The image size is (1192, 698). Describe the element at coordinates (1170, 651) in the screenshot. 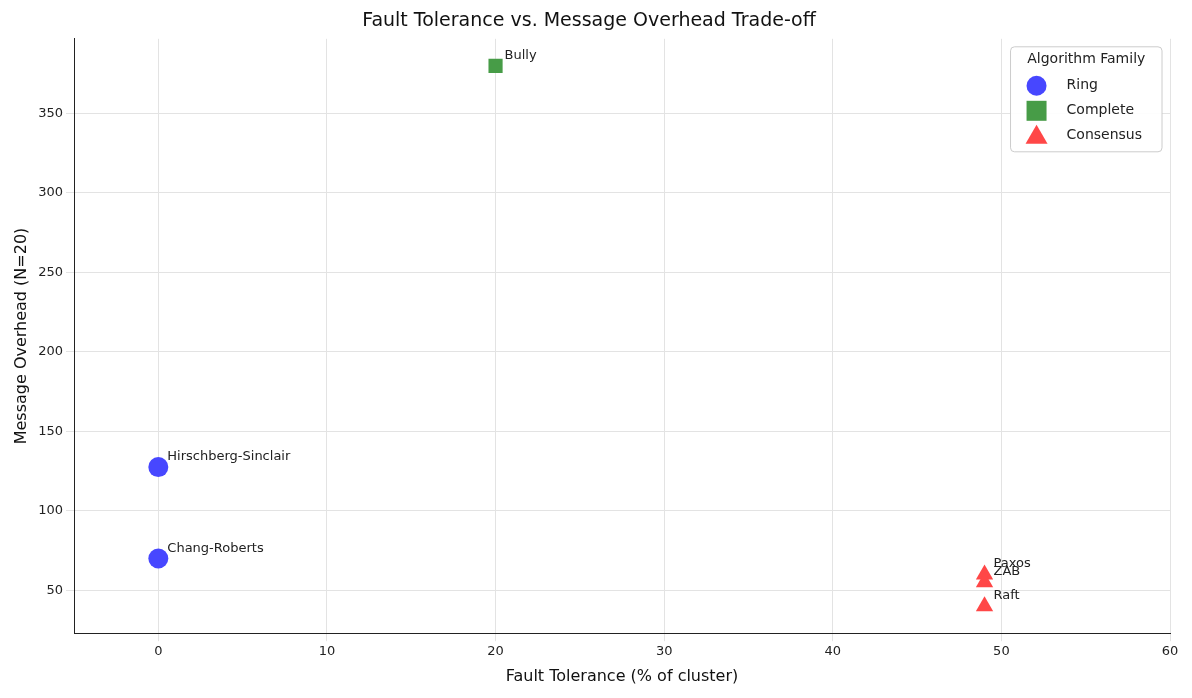

I see `x-tick-label: 60` at that location.